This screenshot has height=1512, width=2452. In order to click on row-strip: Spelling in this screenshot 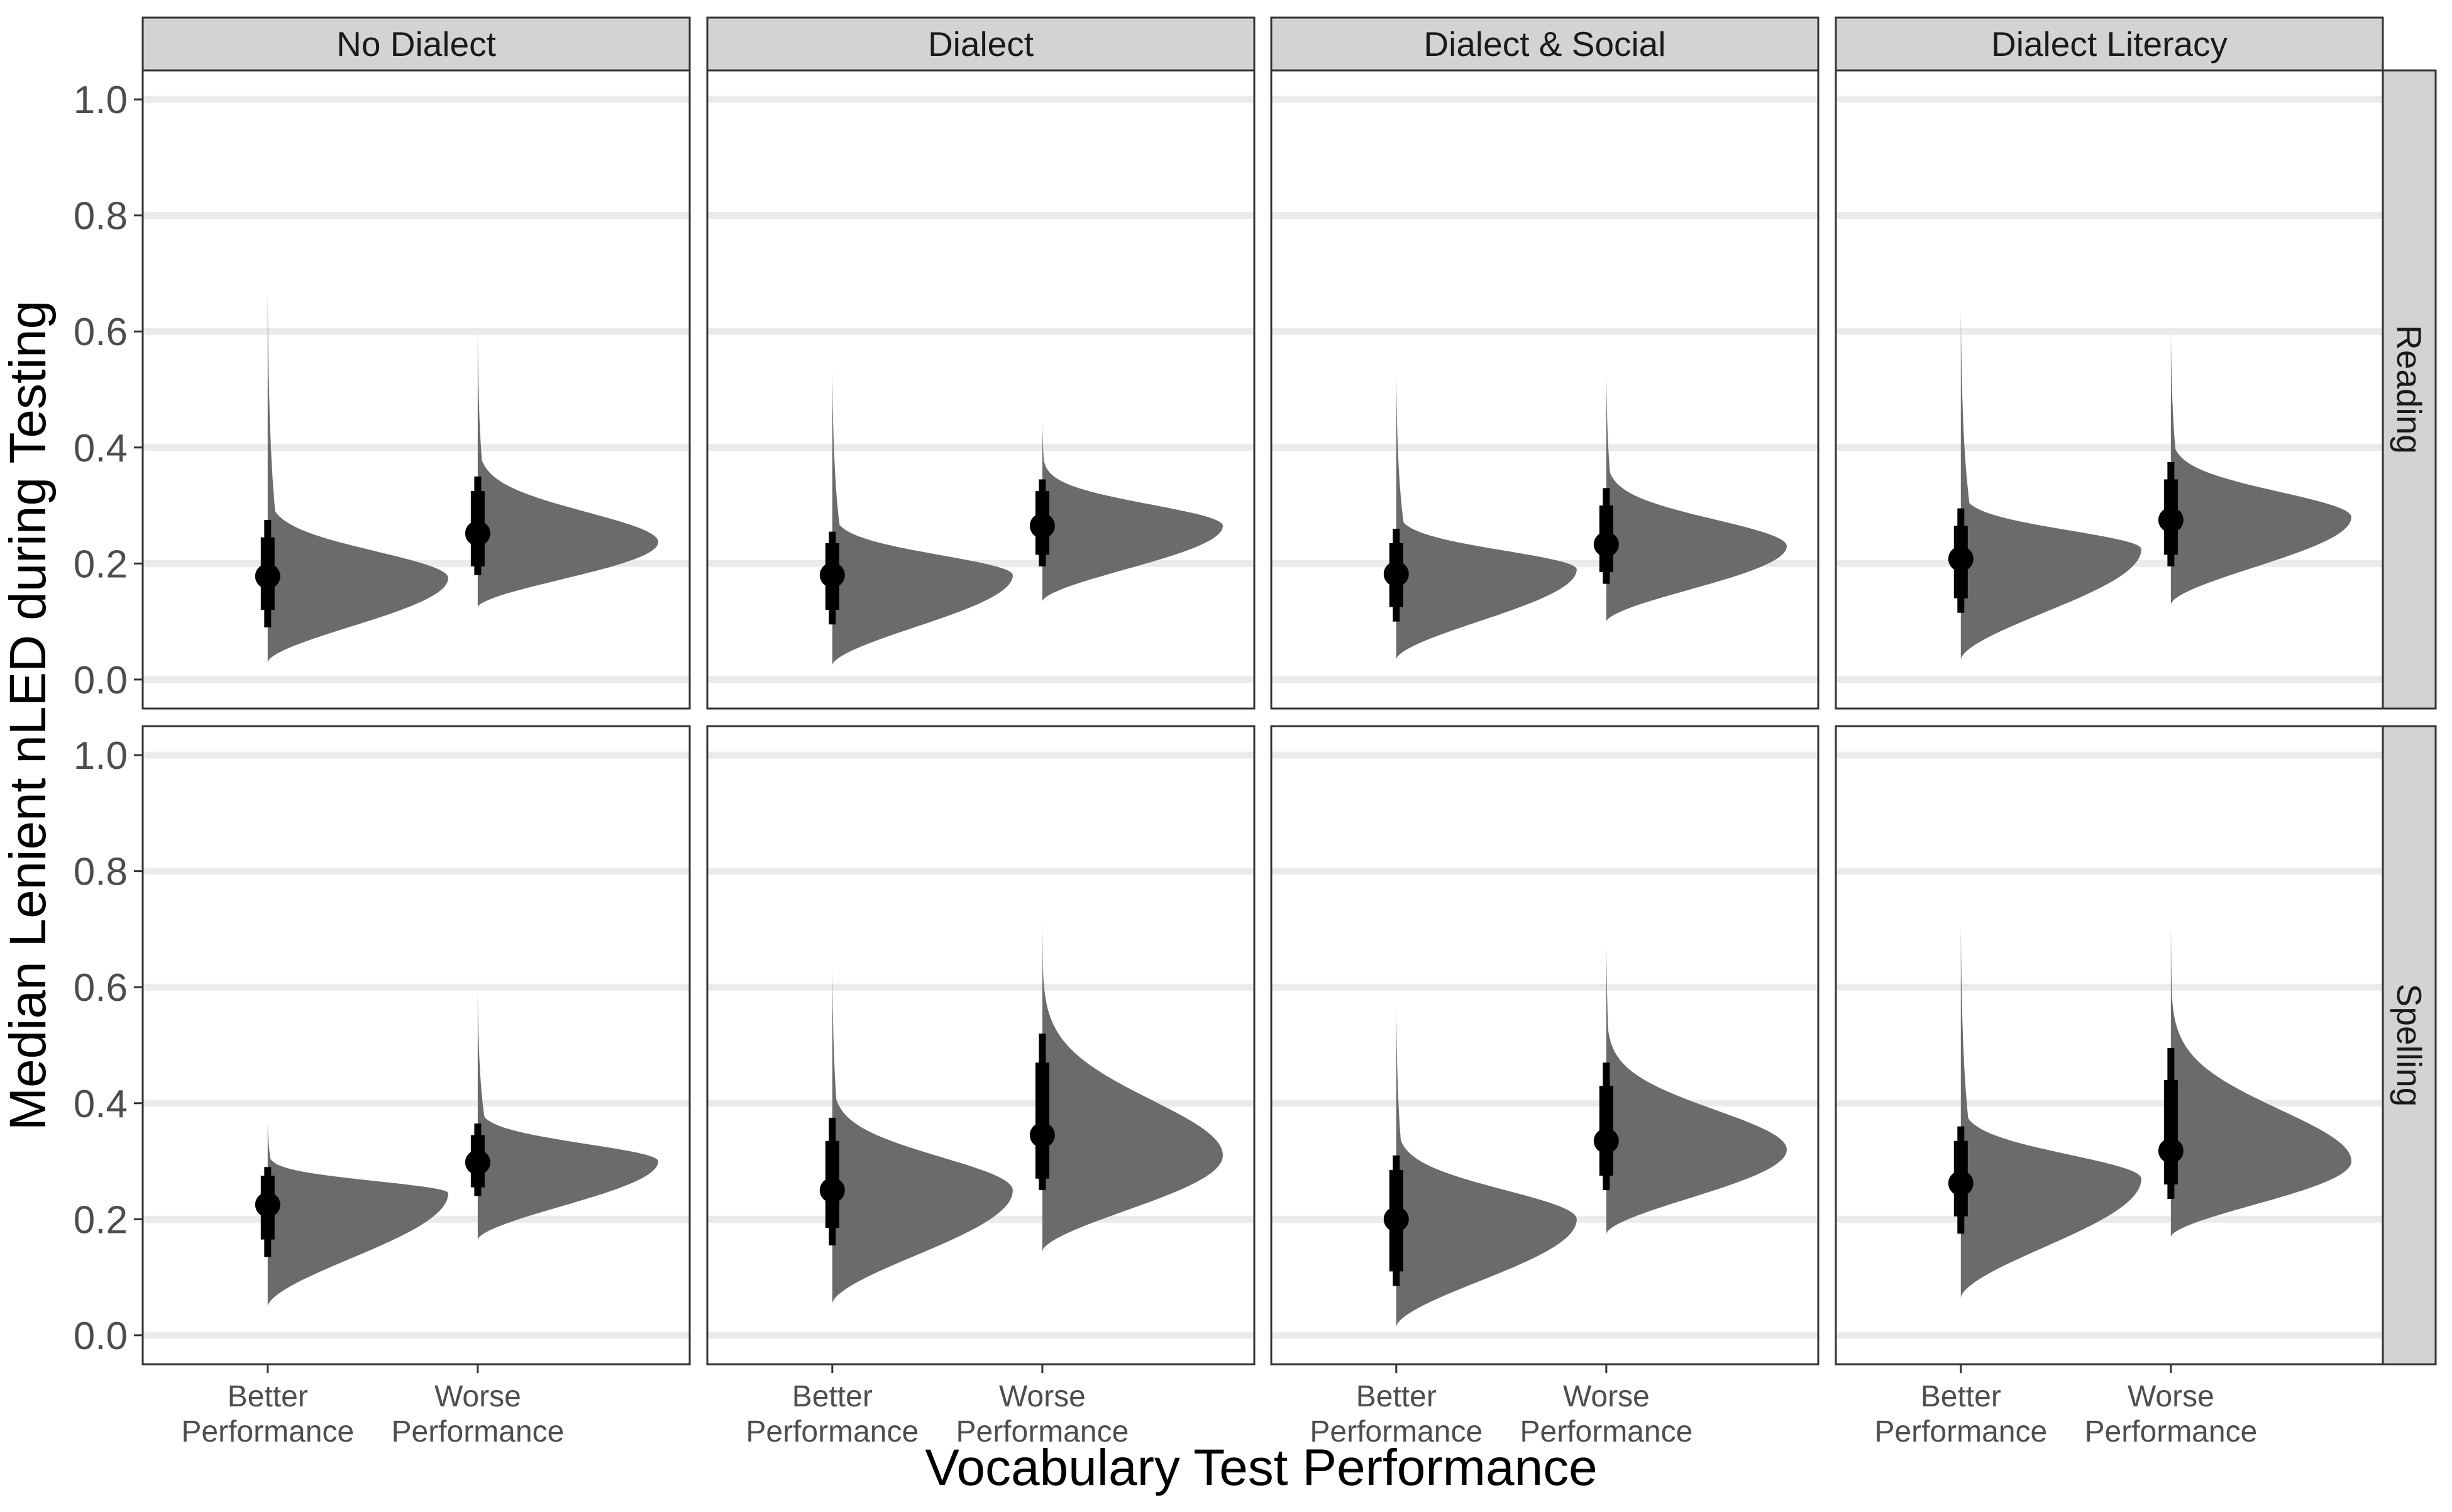, I will do `click(2409, 1045)`.